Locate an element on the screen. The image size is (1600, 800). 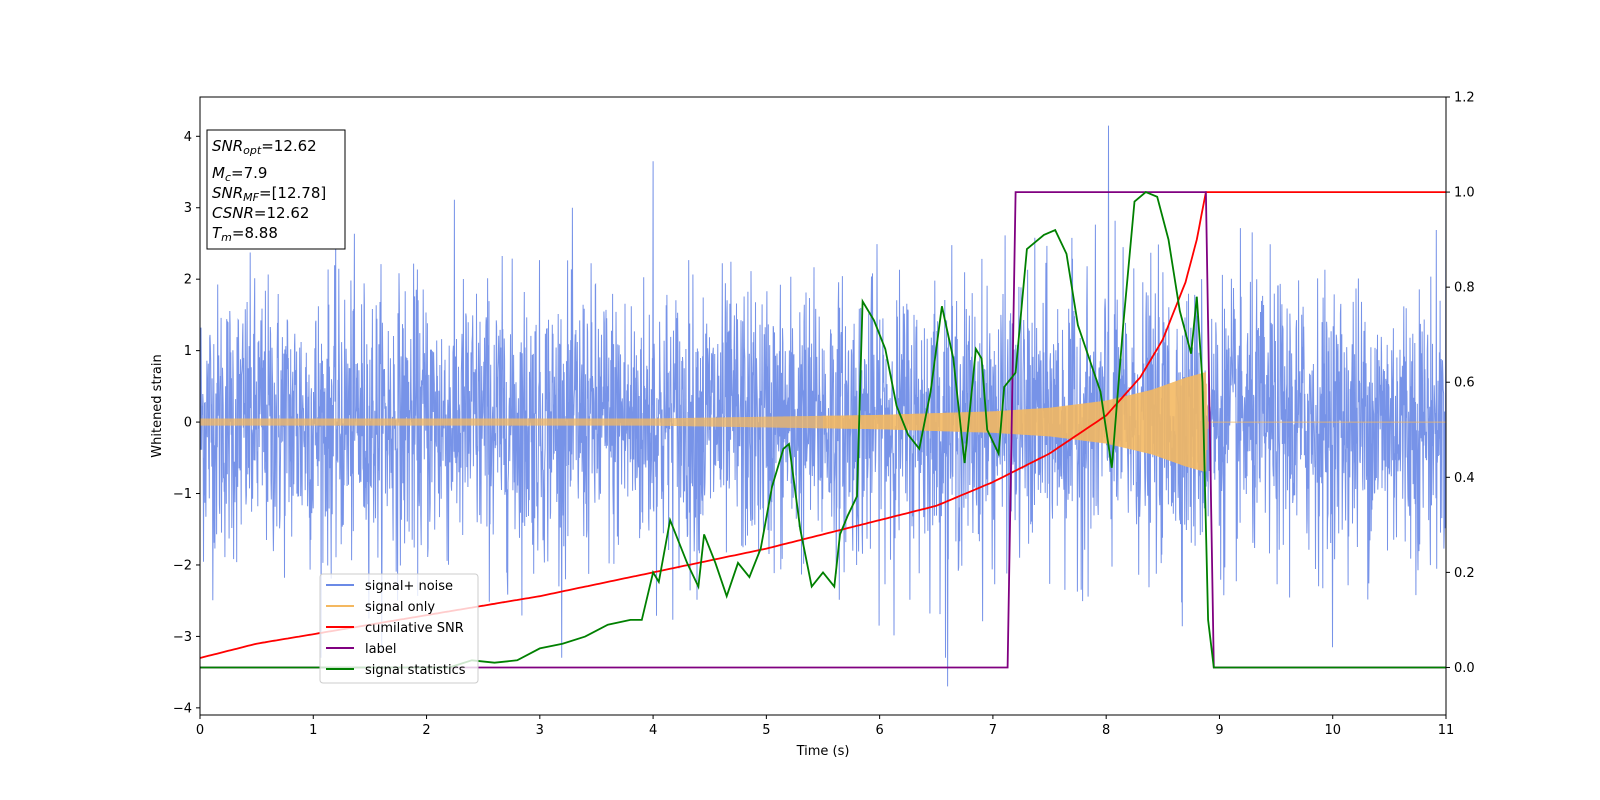
y2-tick-label: 0.2 is located at coordinates (1464, 573).